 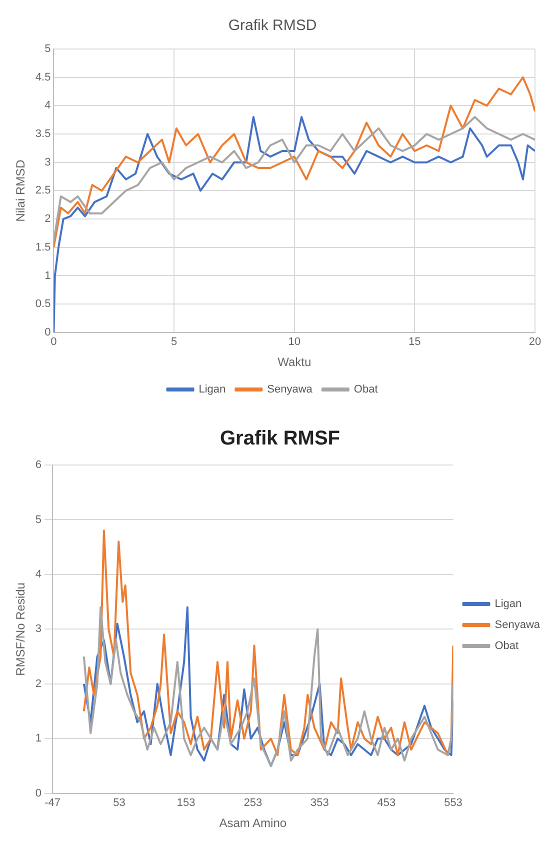 I want to click on chart-title: Grafik RMSF, so click(x=280, y=439).